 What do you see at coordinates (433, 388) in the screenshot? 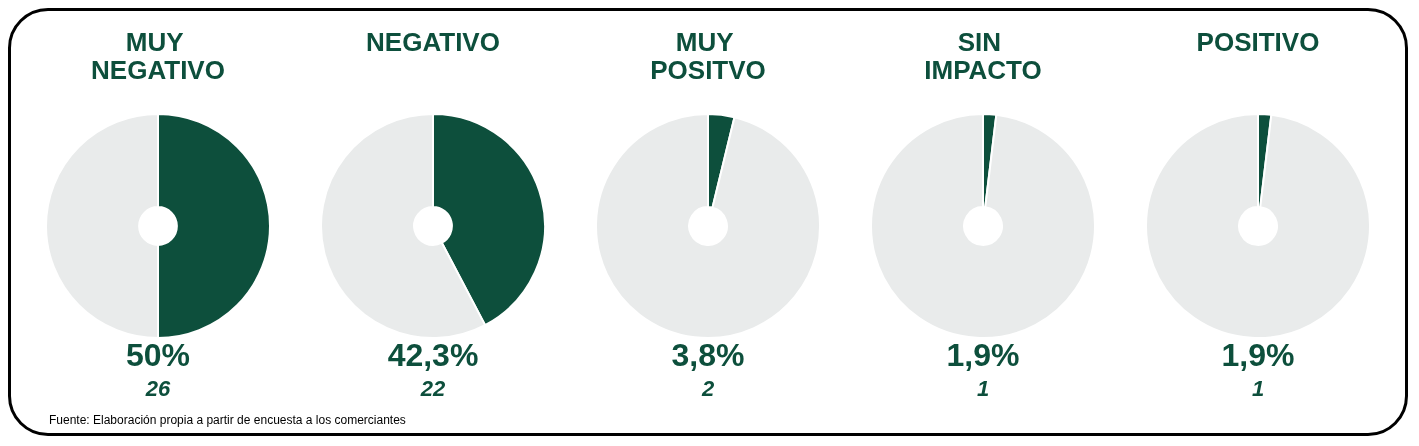
I see `text: 22` at bounding box center [433, 388].